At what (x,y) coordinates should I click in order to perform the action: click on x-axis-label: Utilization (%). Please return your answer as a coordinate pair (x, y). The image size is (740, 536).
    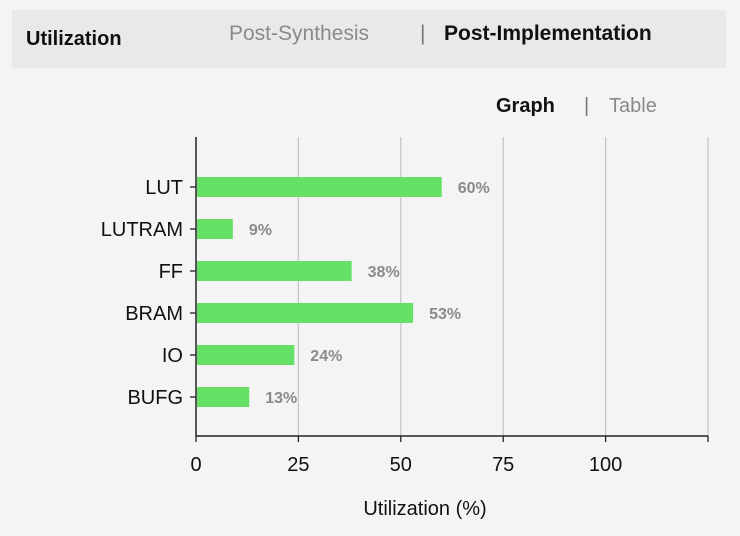
    Looking at the image, I should click on (425, 509).